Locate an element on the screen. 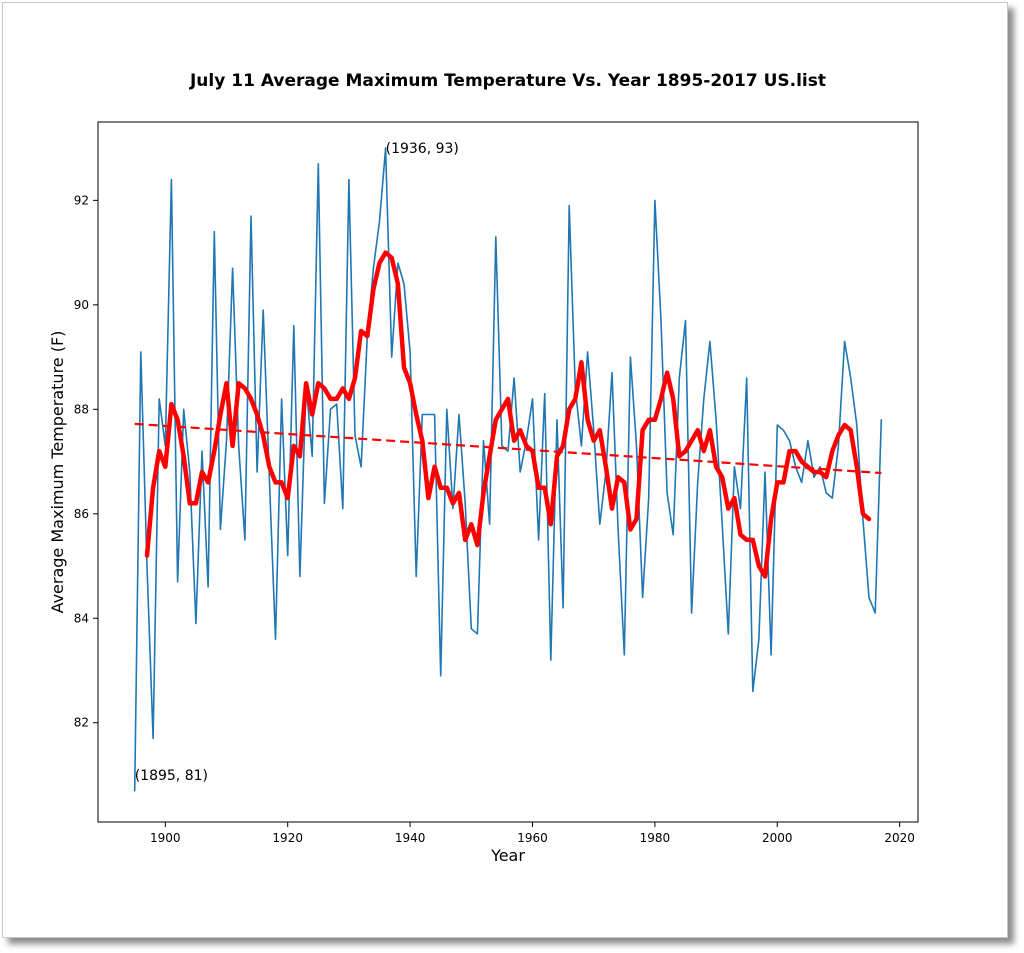 The width and height of the screenshot is (1024, 953). x-tick-label: 1960 is located at coordinates (532, 838).